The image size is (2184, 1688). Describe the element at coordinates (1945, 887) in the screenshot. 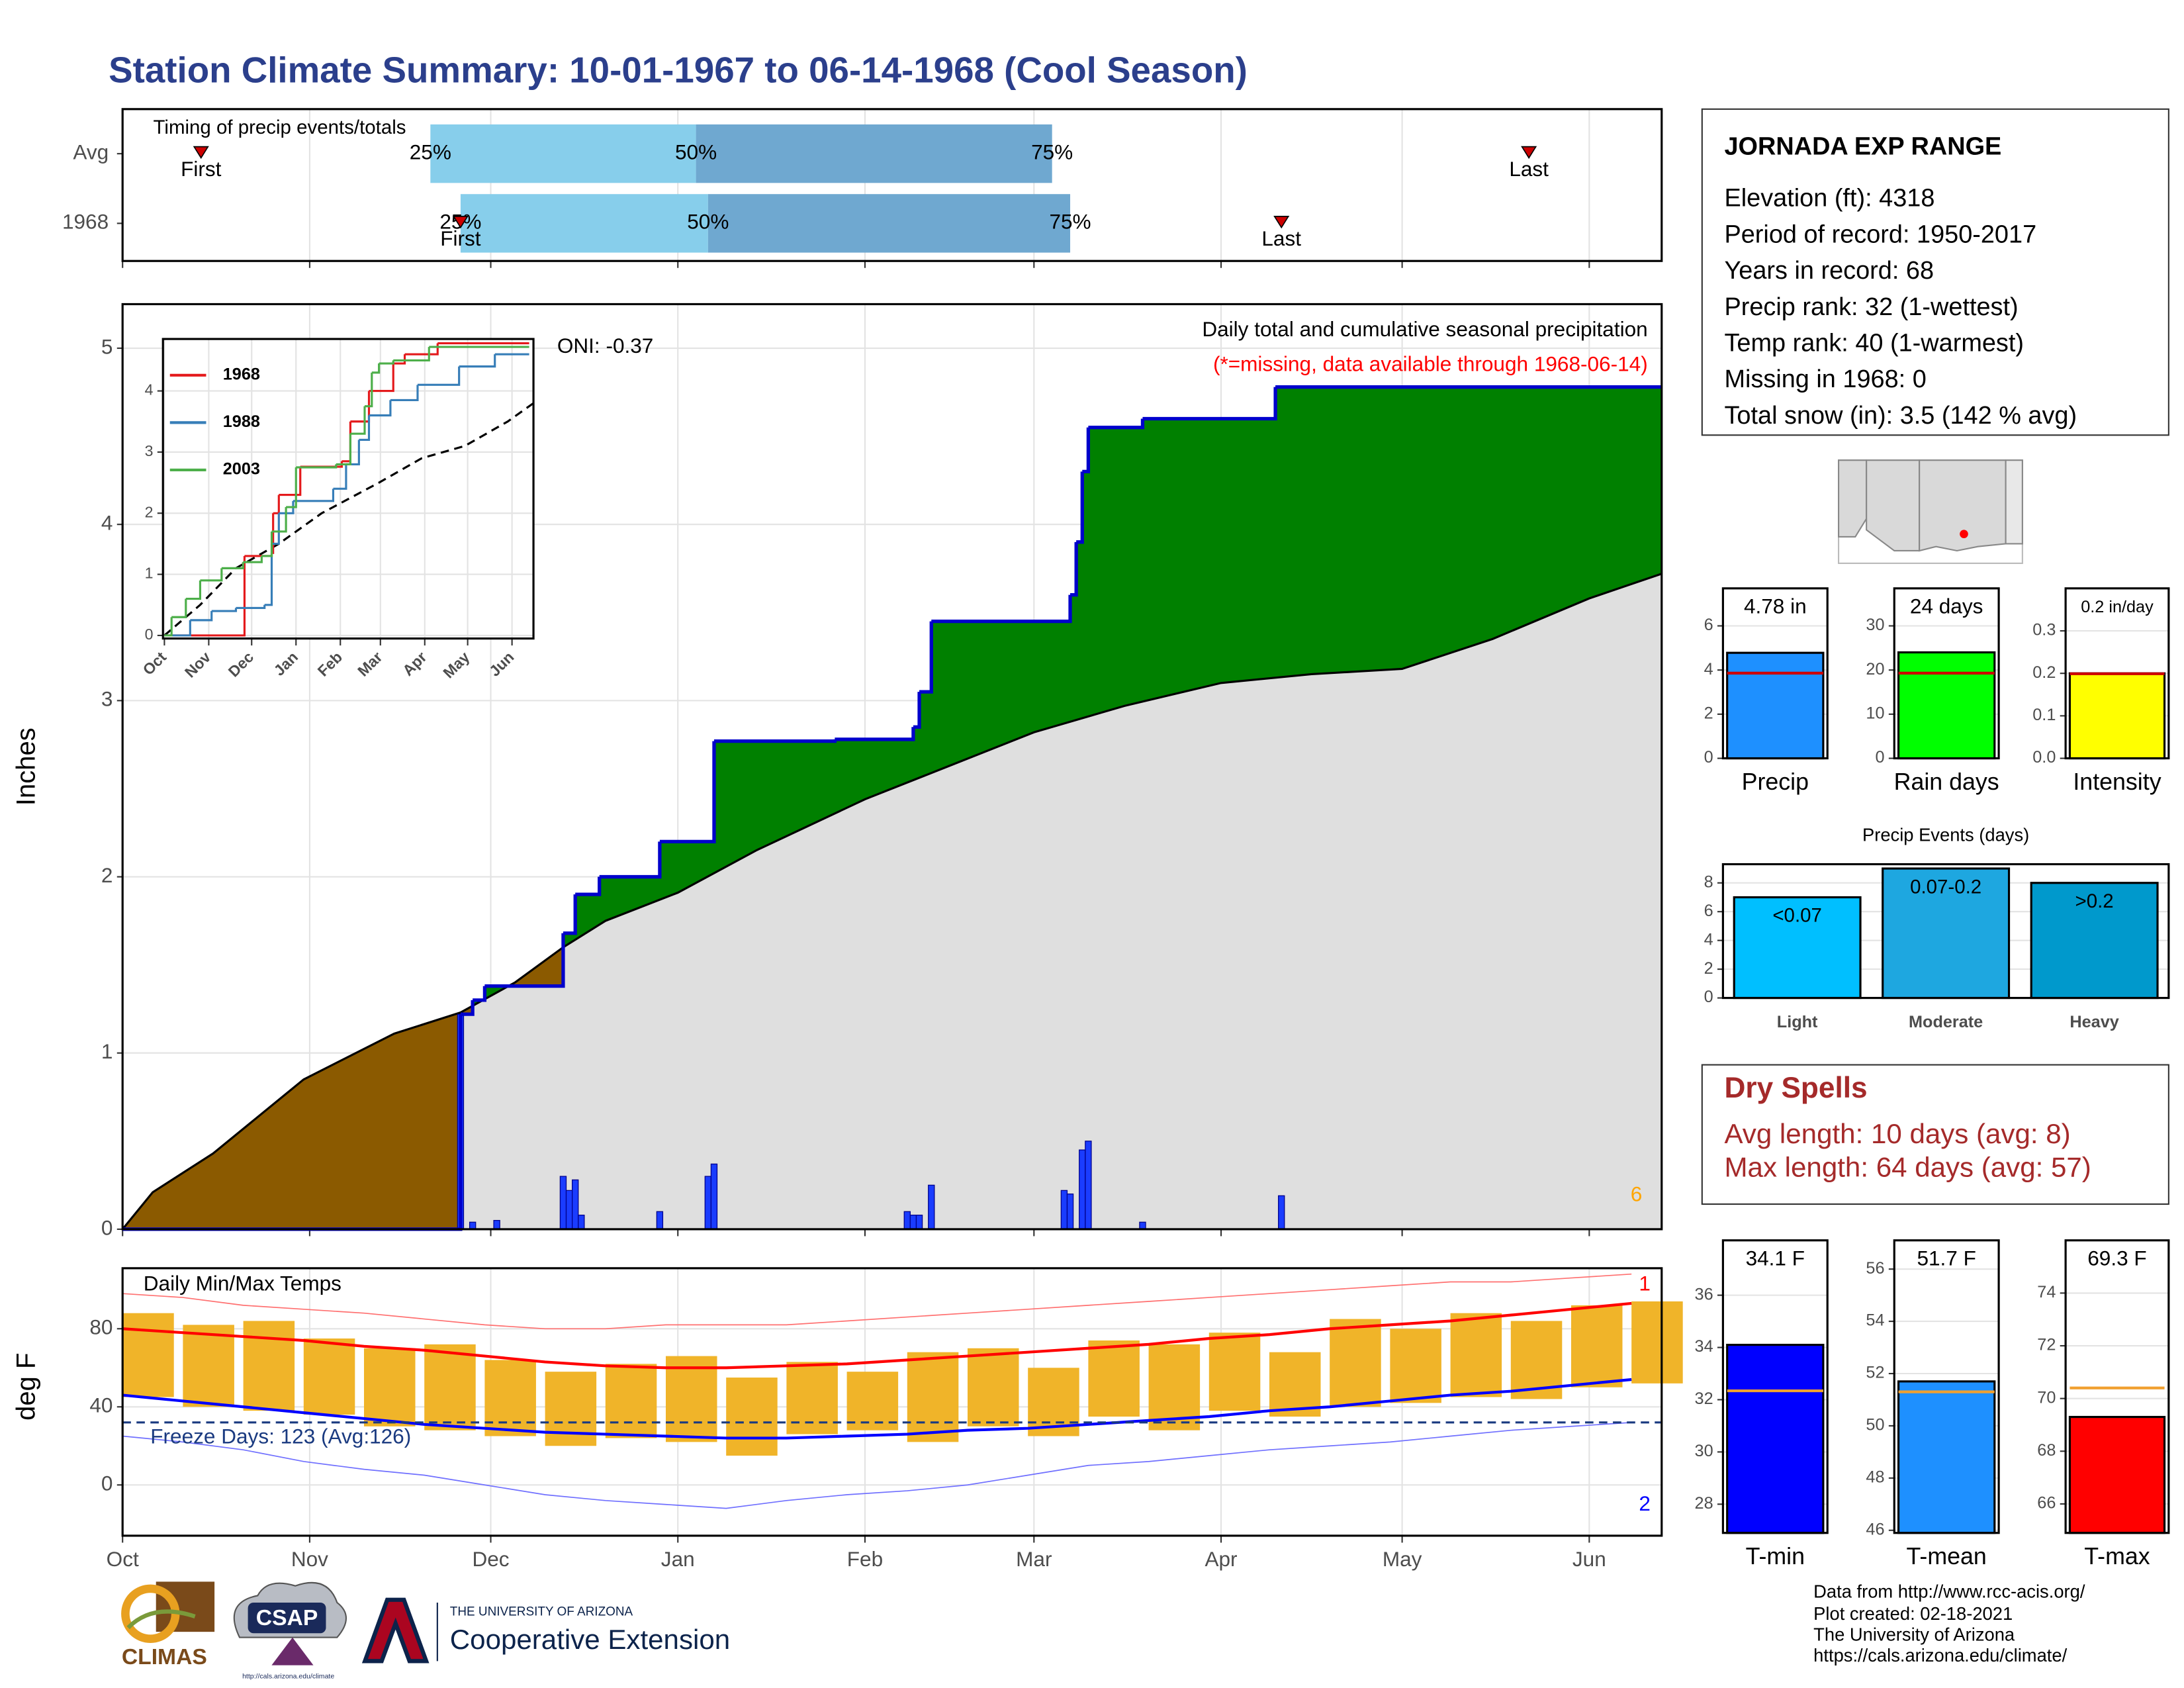

I see `range-label: 0.07-0.2` at that location.